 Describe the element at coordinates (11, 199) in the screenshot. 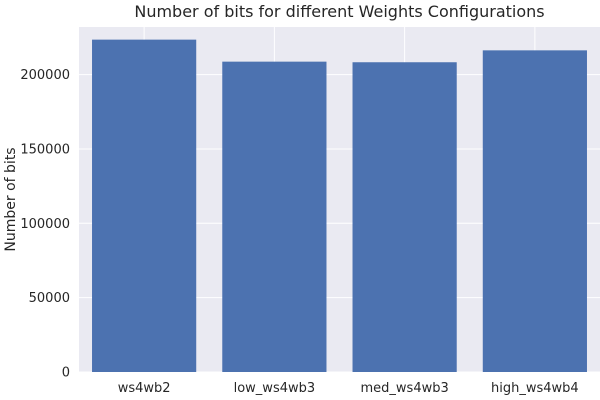

I see `y-axis-label: Number of bits` at that location.